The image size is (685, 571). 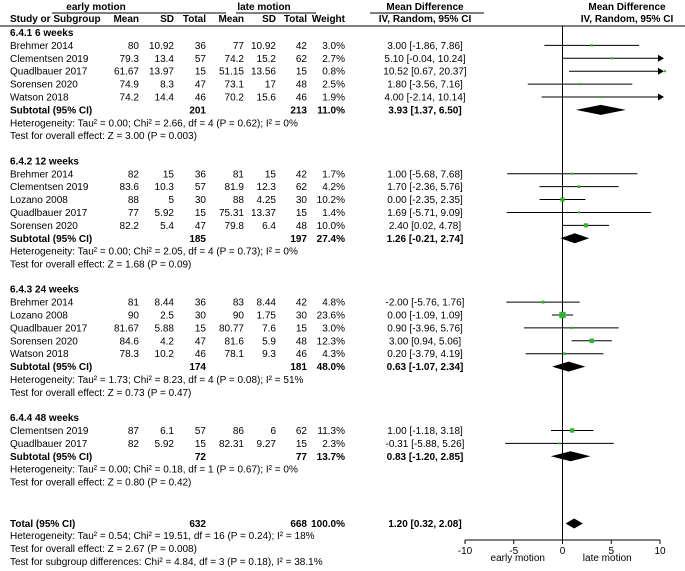 What do you see at coordinates (201, 457) in the screenshot?
I see `subtotal-total1: 72` at bounding box center [201, 457].